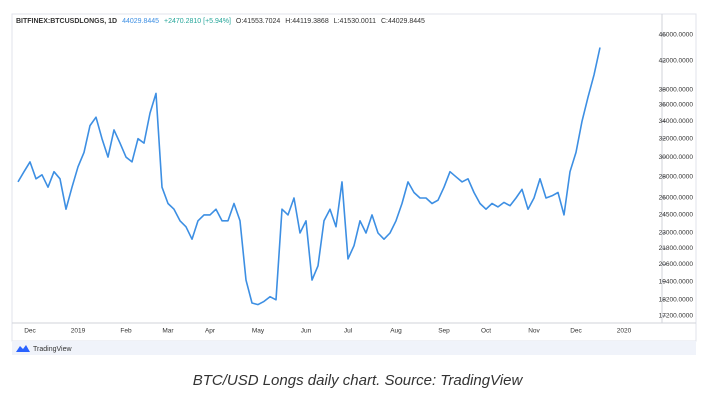 The height and width of the screenshot is (407, 715). I want to click on x-tick-label: Nov, so click(534, 331).